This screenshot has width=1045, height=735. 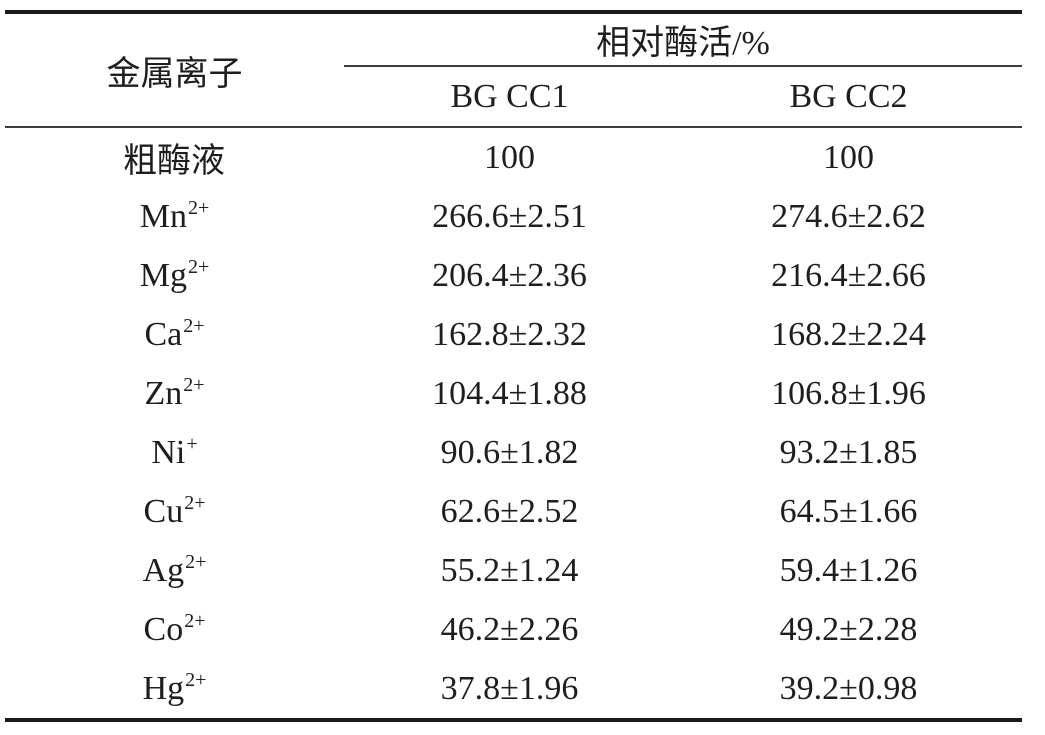 I want to click on ion-charge-superscript: +, so click(x=192, y=444).